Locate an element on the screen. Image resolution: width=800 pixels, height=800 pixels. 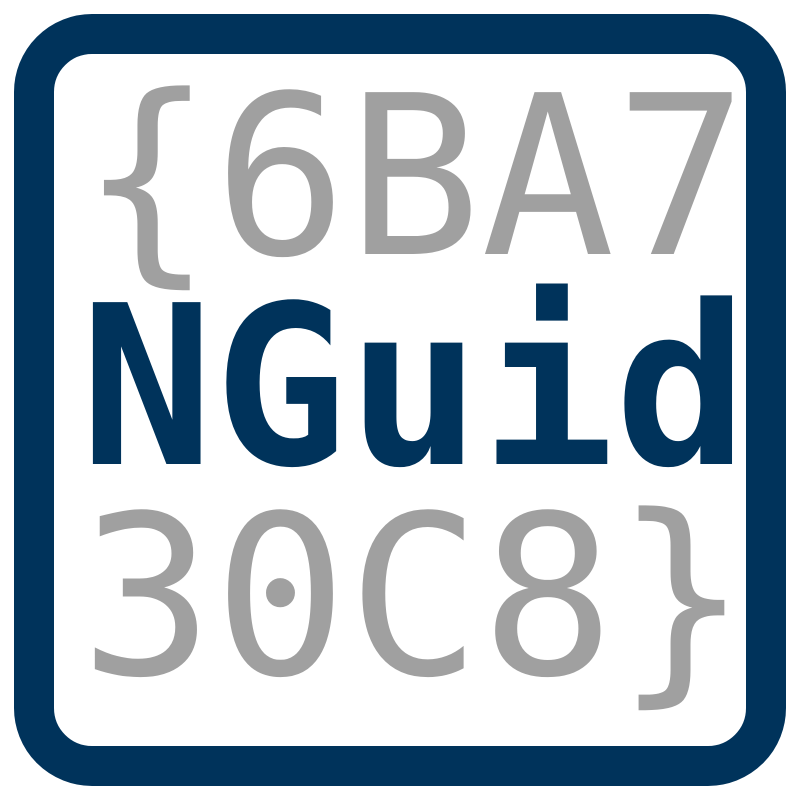
logo-glyph-close-brace: } is located at coordinates (681, 598).